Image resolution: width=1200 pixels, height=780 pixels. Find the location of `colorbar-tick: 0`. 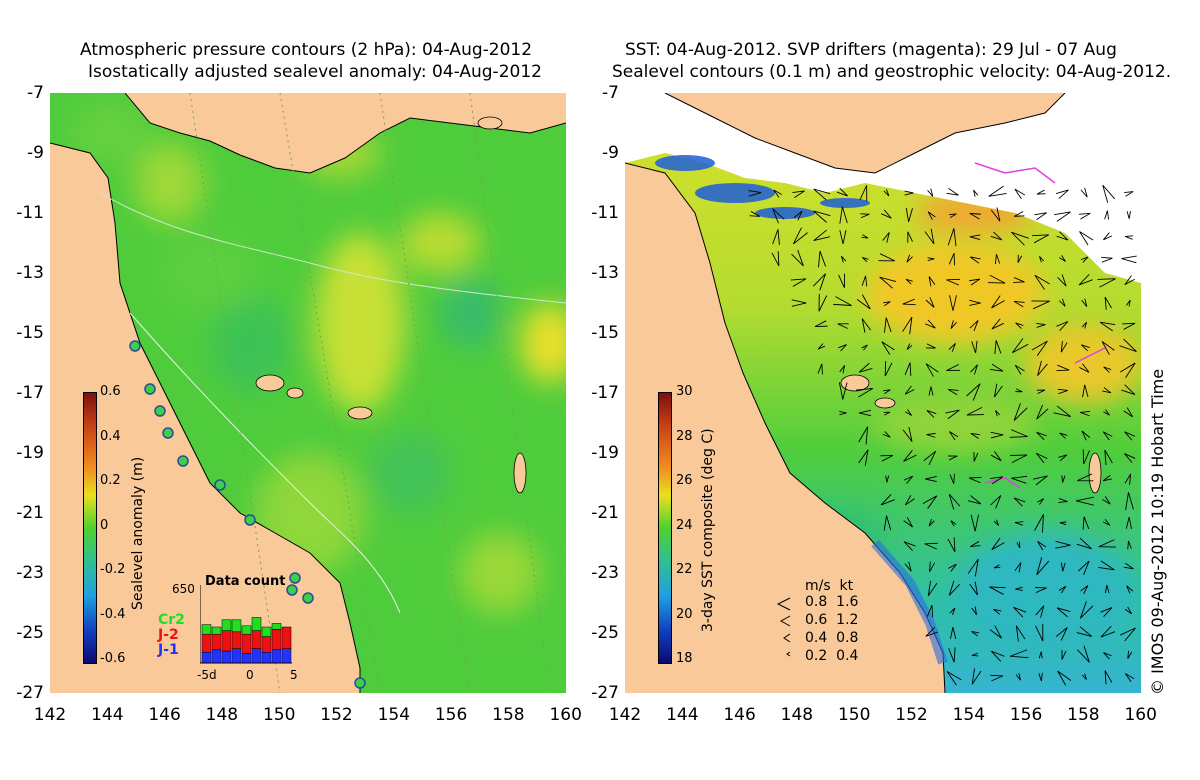

colorbar-tick: 0 is located at coordinates (104, 525).